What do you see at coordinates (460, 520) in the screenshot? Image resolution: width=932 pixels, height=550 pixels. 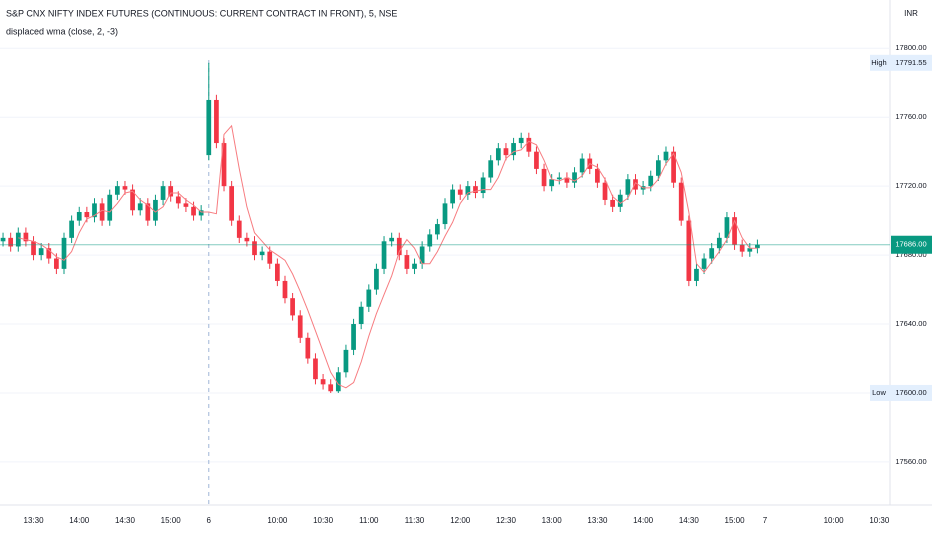 I see `x-tick-label: 12:00` at bounding box center [460, 520].